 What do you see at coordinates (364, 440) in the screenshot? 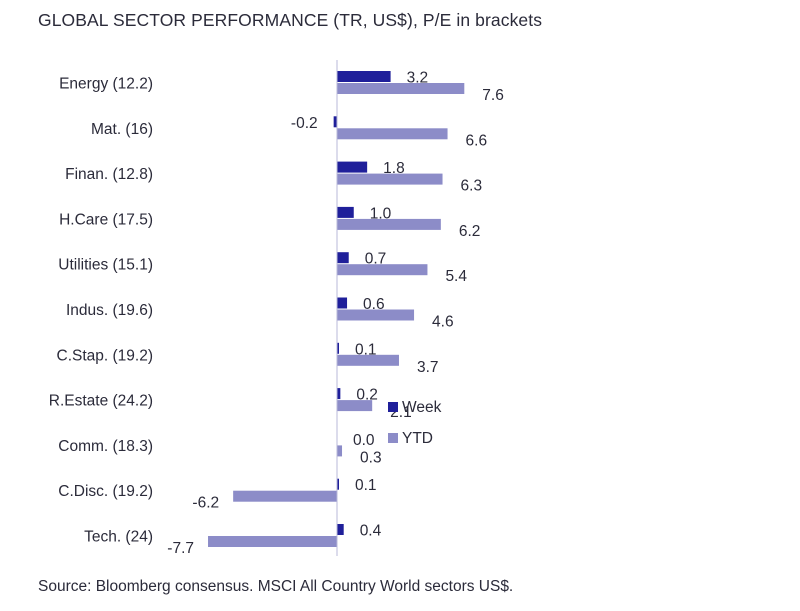
I see `data-label-week: 0.0` at bounding box center [364, 440].